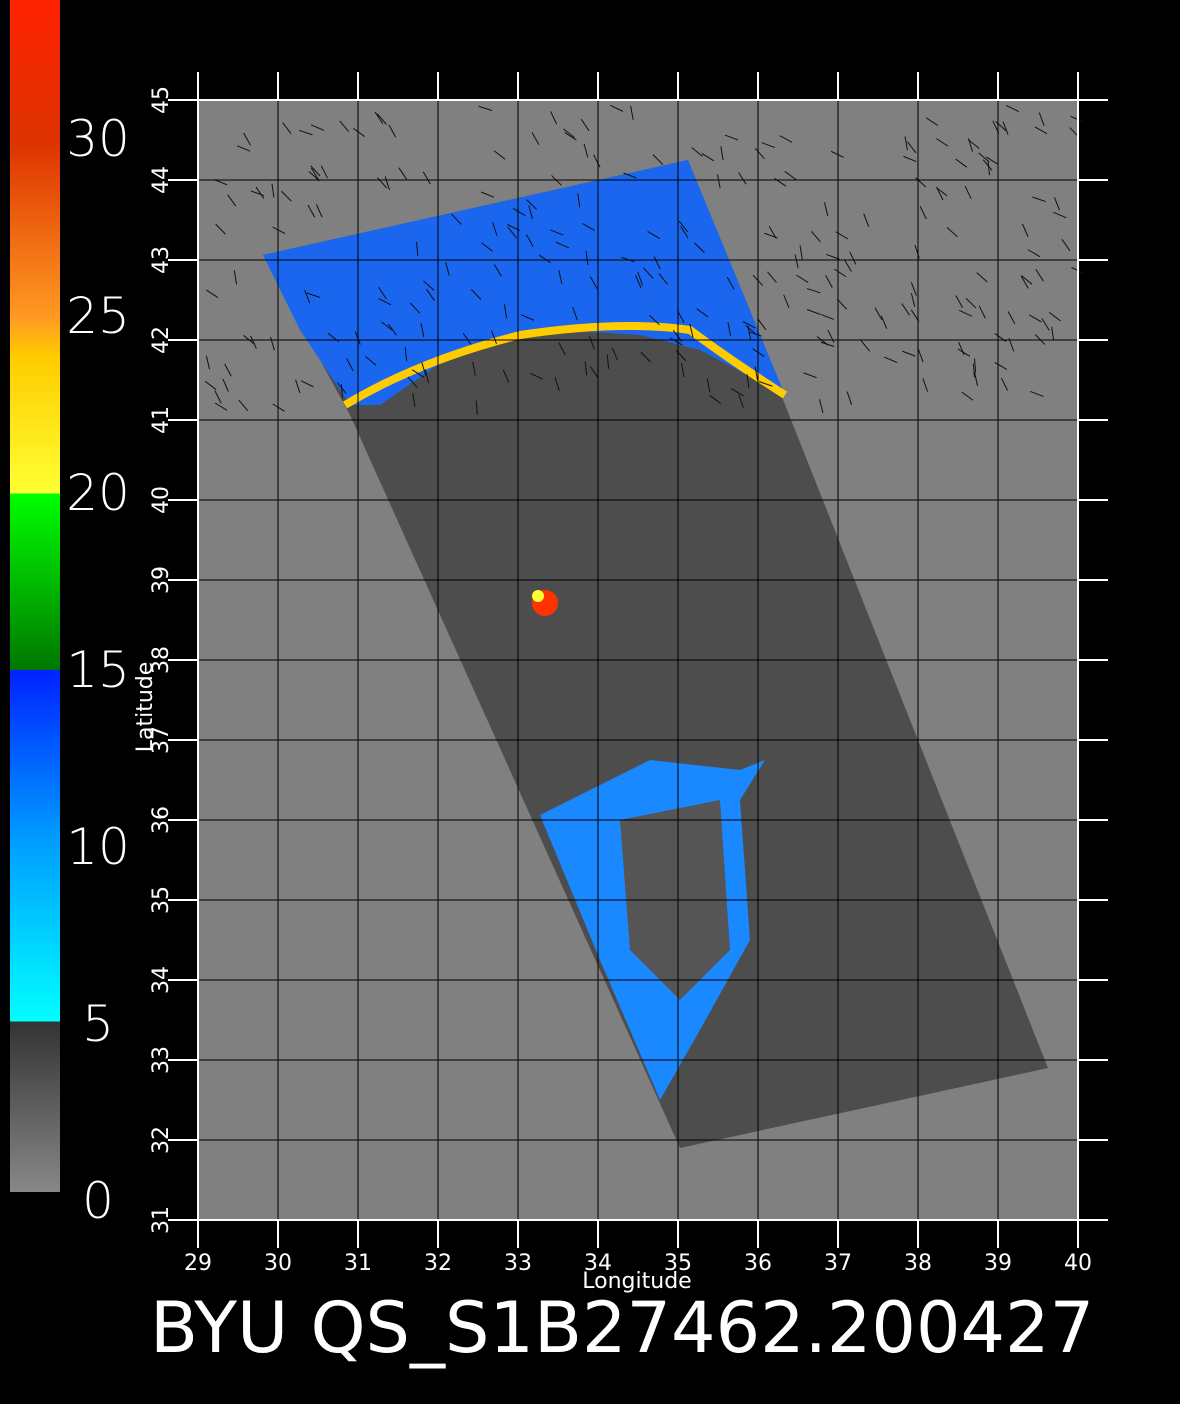 The width and height of the screenshot is (1180, 1404). Describe the element at coordinates (98, 670) in the screenshot. I see `colorbar-label: 15` at that location.